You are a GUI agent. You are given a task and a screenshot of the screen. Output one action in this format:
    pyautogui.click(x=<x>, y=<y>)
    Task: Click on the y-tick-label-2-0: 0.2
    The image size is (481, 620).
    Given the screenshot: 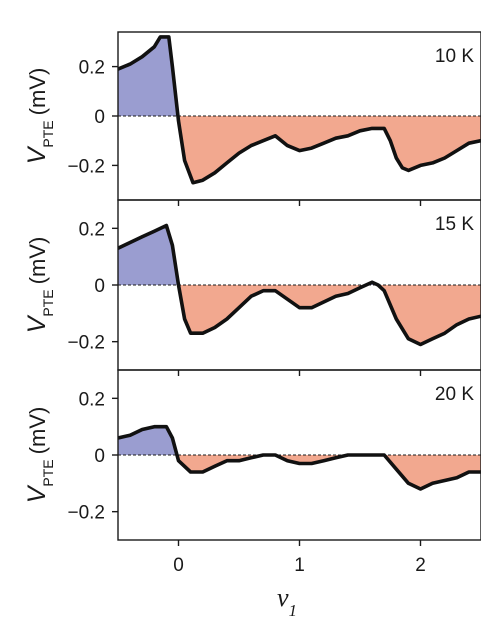 What is the action you would take?
    pyautogui.click(x=92, y=229)
    